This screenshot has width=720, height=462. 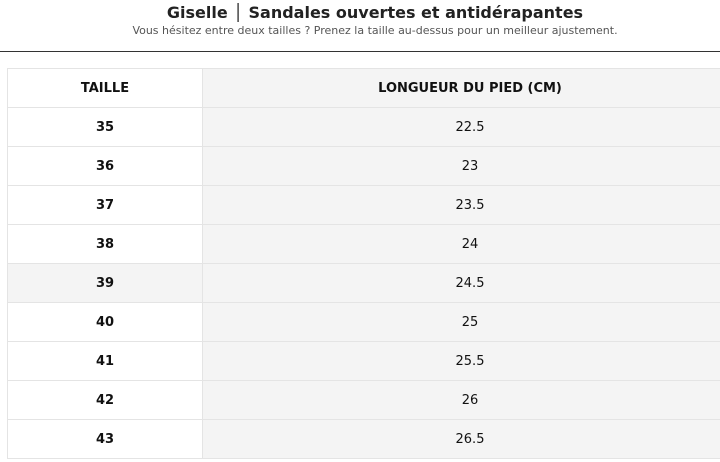 I want to click on table-row: 41 25.5, so click(x=363, y=361).